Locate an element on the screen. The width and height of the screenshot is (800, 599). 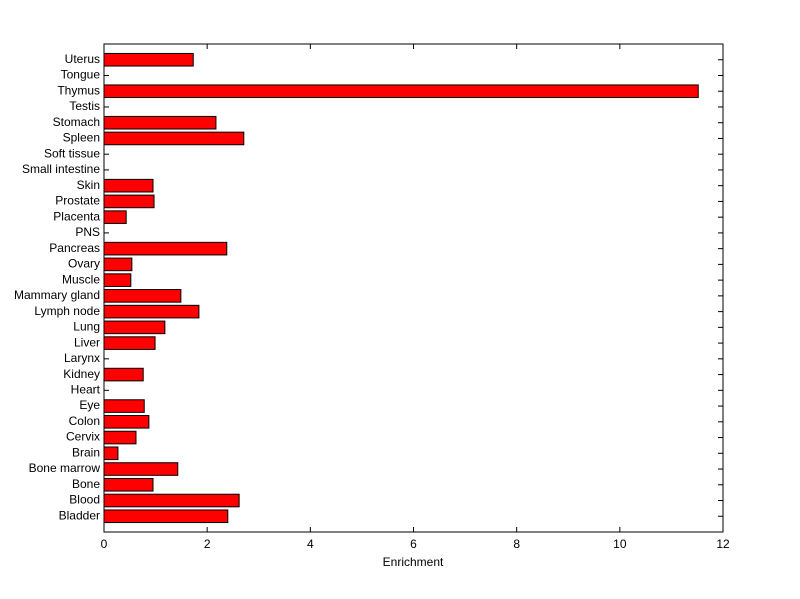
y-tick-label: Tongue is located at coordinates (81, 75).